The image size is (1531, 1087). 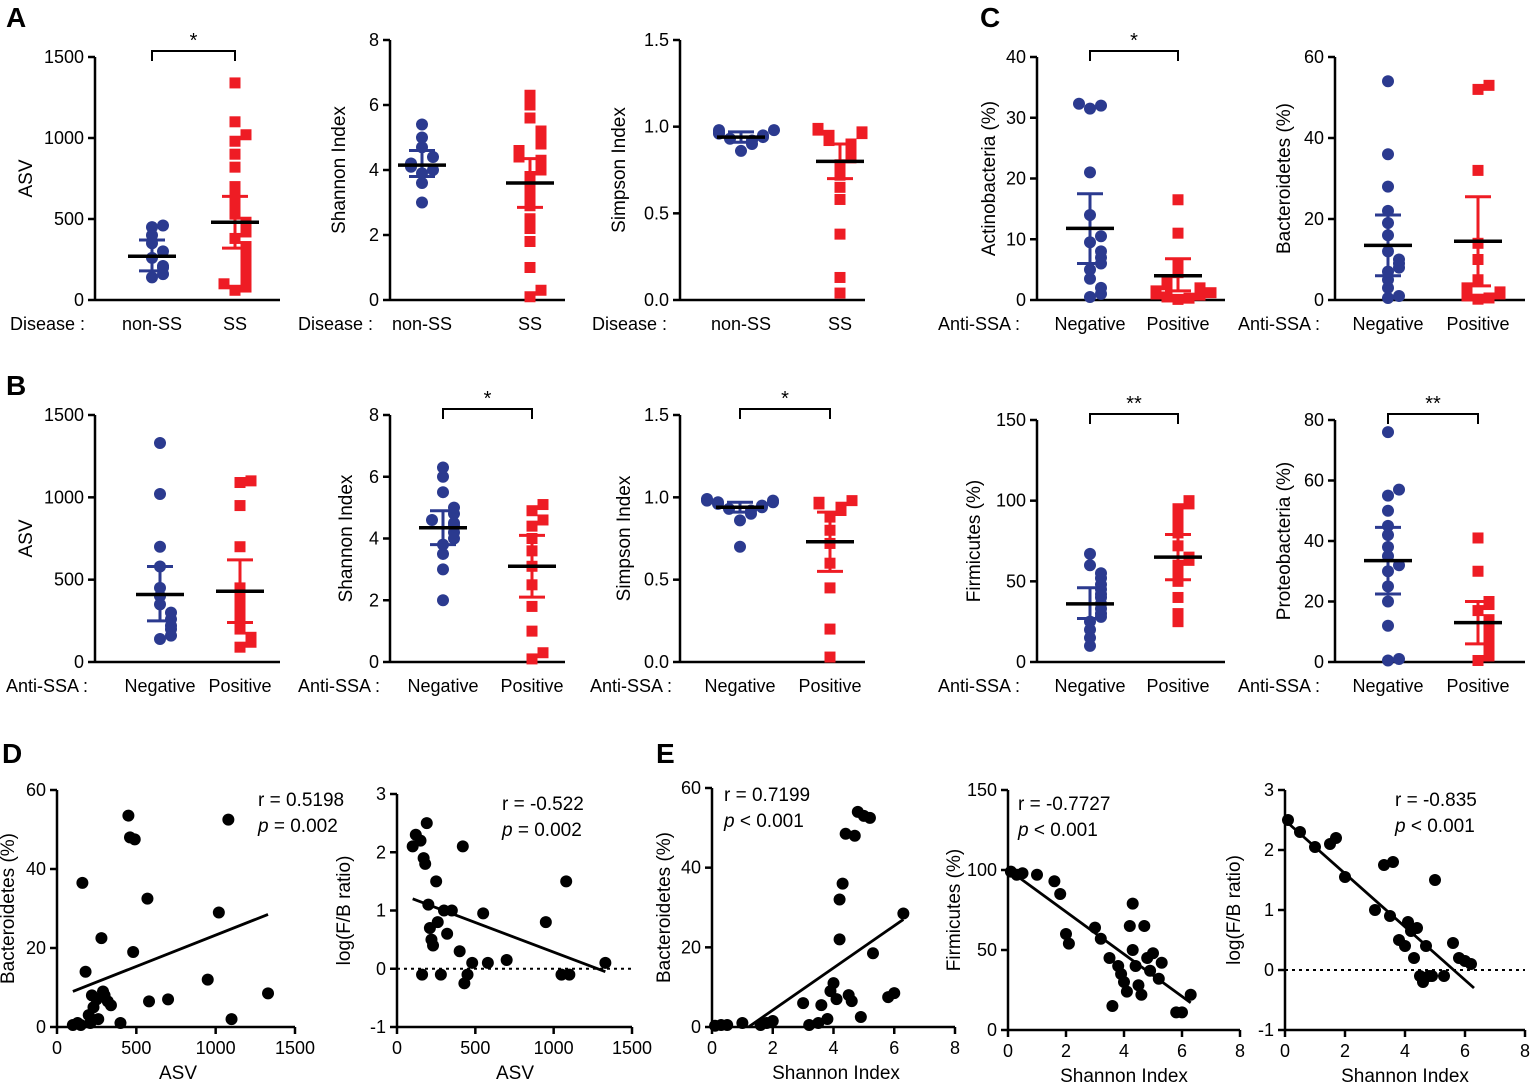 I want to click on x-tick-label: 0, so click(x=57, y=1048).